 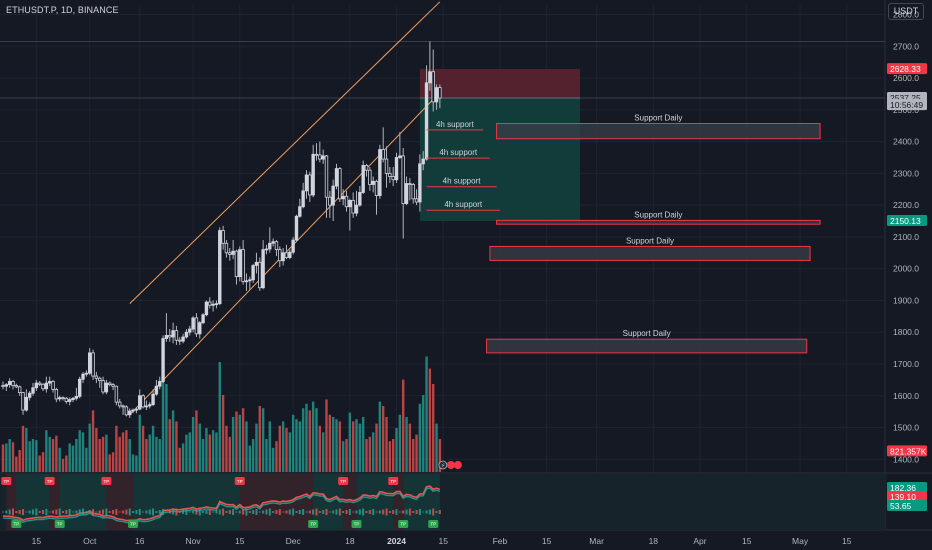 I want to click on price-tick-label: 1500.0, so click(x=906, y=428).